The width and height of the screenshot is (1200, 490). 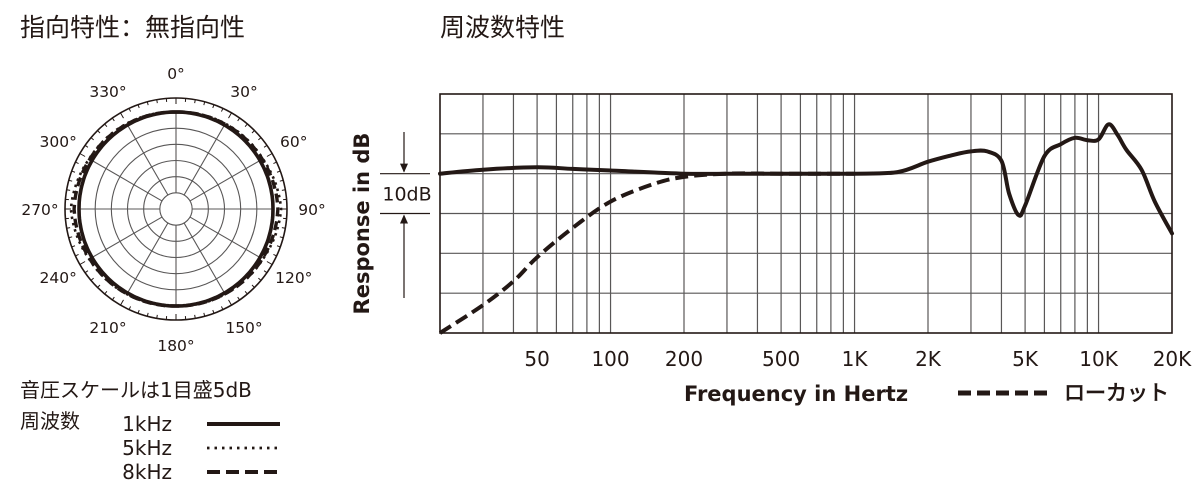 I want to click on legend-label-5kHz: 5kHz, so click(x=147, y=448).